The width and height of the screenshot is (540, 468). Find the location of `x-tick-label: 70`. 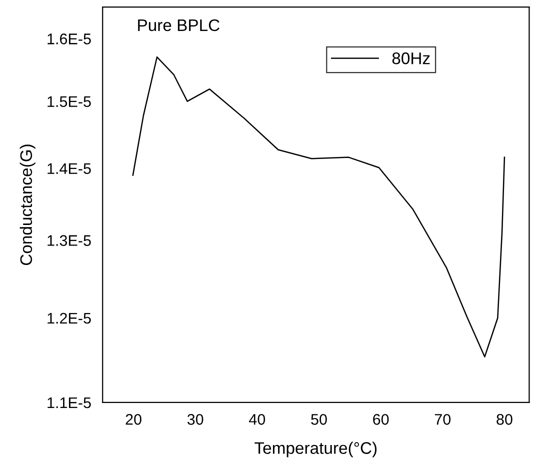

x-tick-label: 70 is located at coordinates (442, 419).